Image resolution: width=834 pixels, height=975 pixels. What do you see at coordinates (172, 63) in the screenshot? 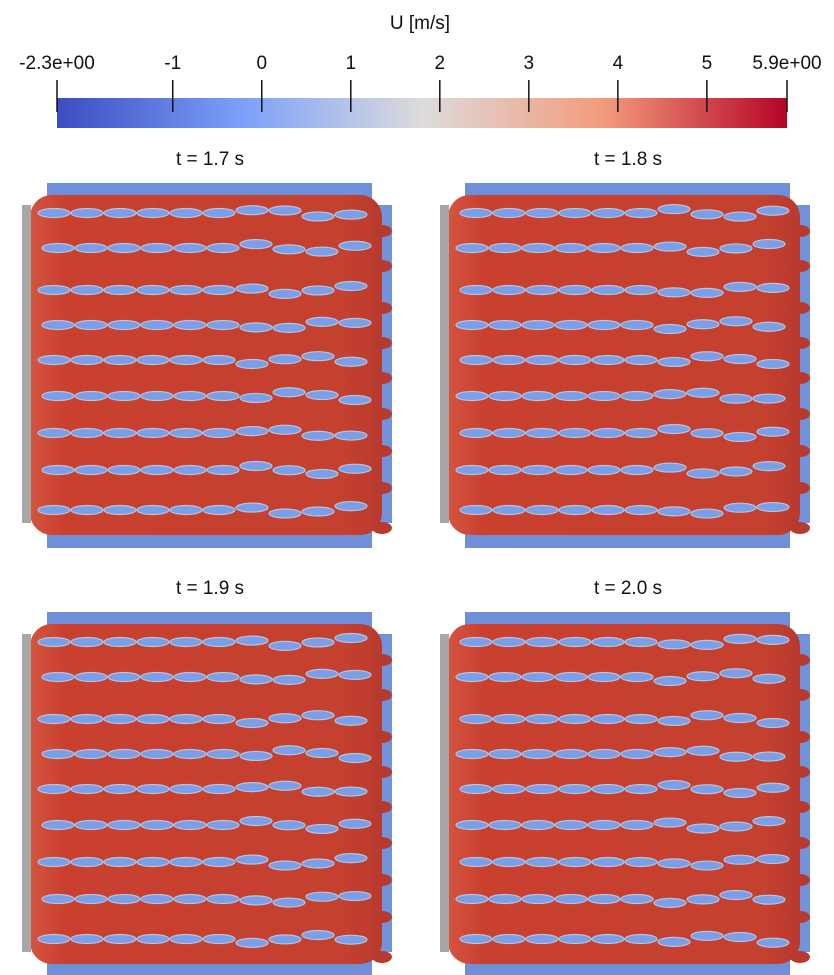
I see `colorbar-tick-label: -1` at bounding box center [172, 63].